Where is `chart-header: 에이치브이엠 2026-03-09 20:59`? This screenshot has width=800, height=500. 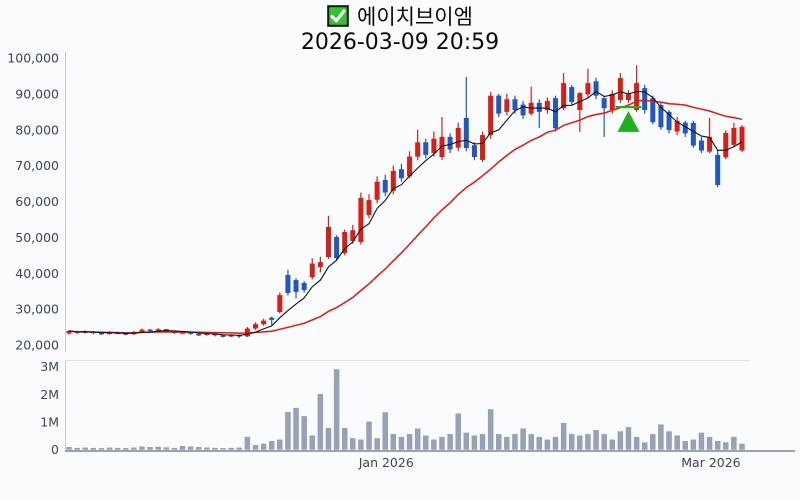
chart-header: 에이치브이엠 2026-03-09 20:59 is located at coordinates (400, 30).